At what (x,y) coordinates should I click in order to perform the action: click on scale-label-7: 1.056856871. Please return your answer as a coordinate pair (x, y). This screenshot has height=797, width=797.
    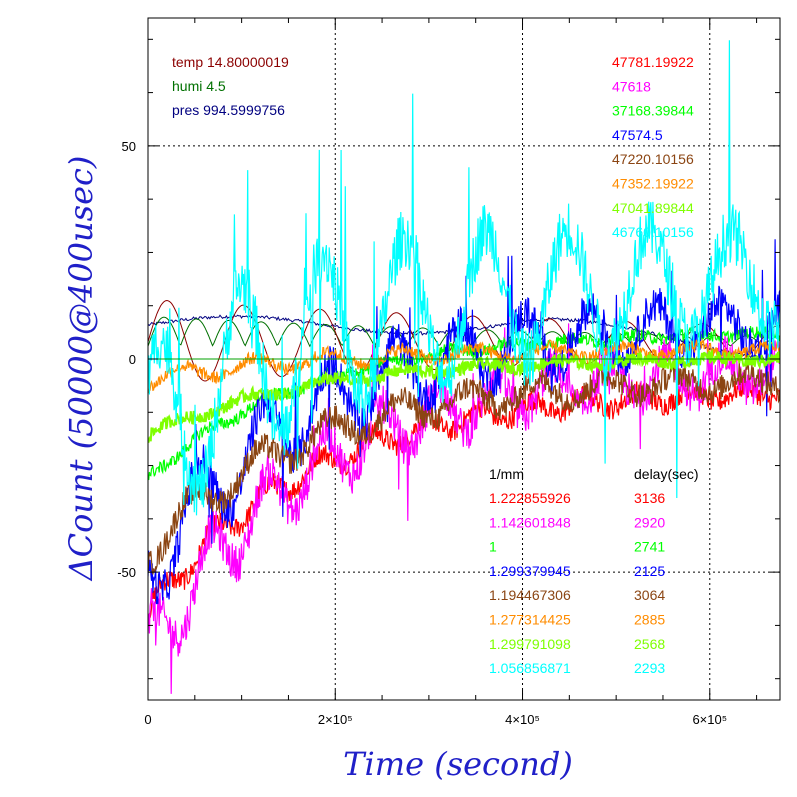
    Looking at the image, I should click on (530, 668).